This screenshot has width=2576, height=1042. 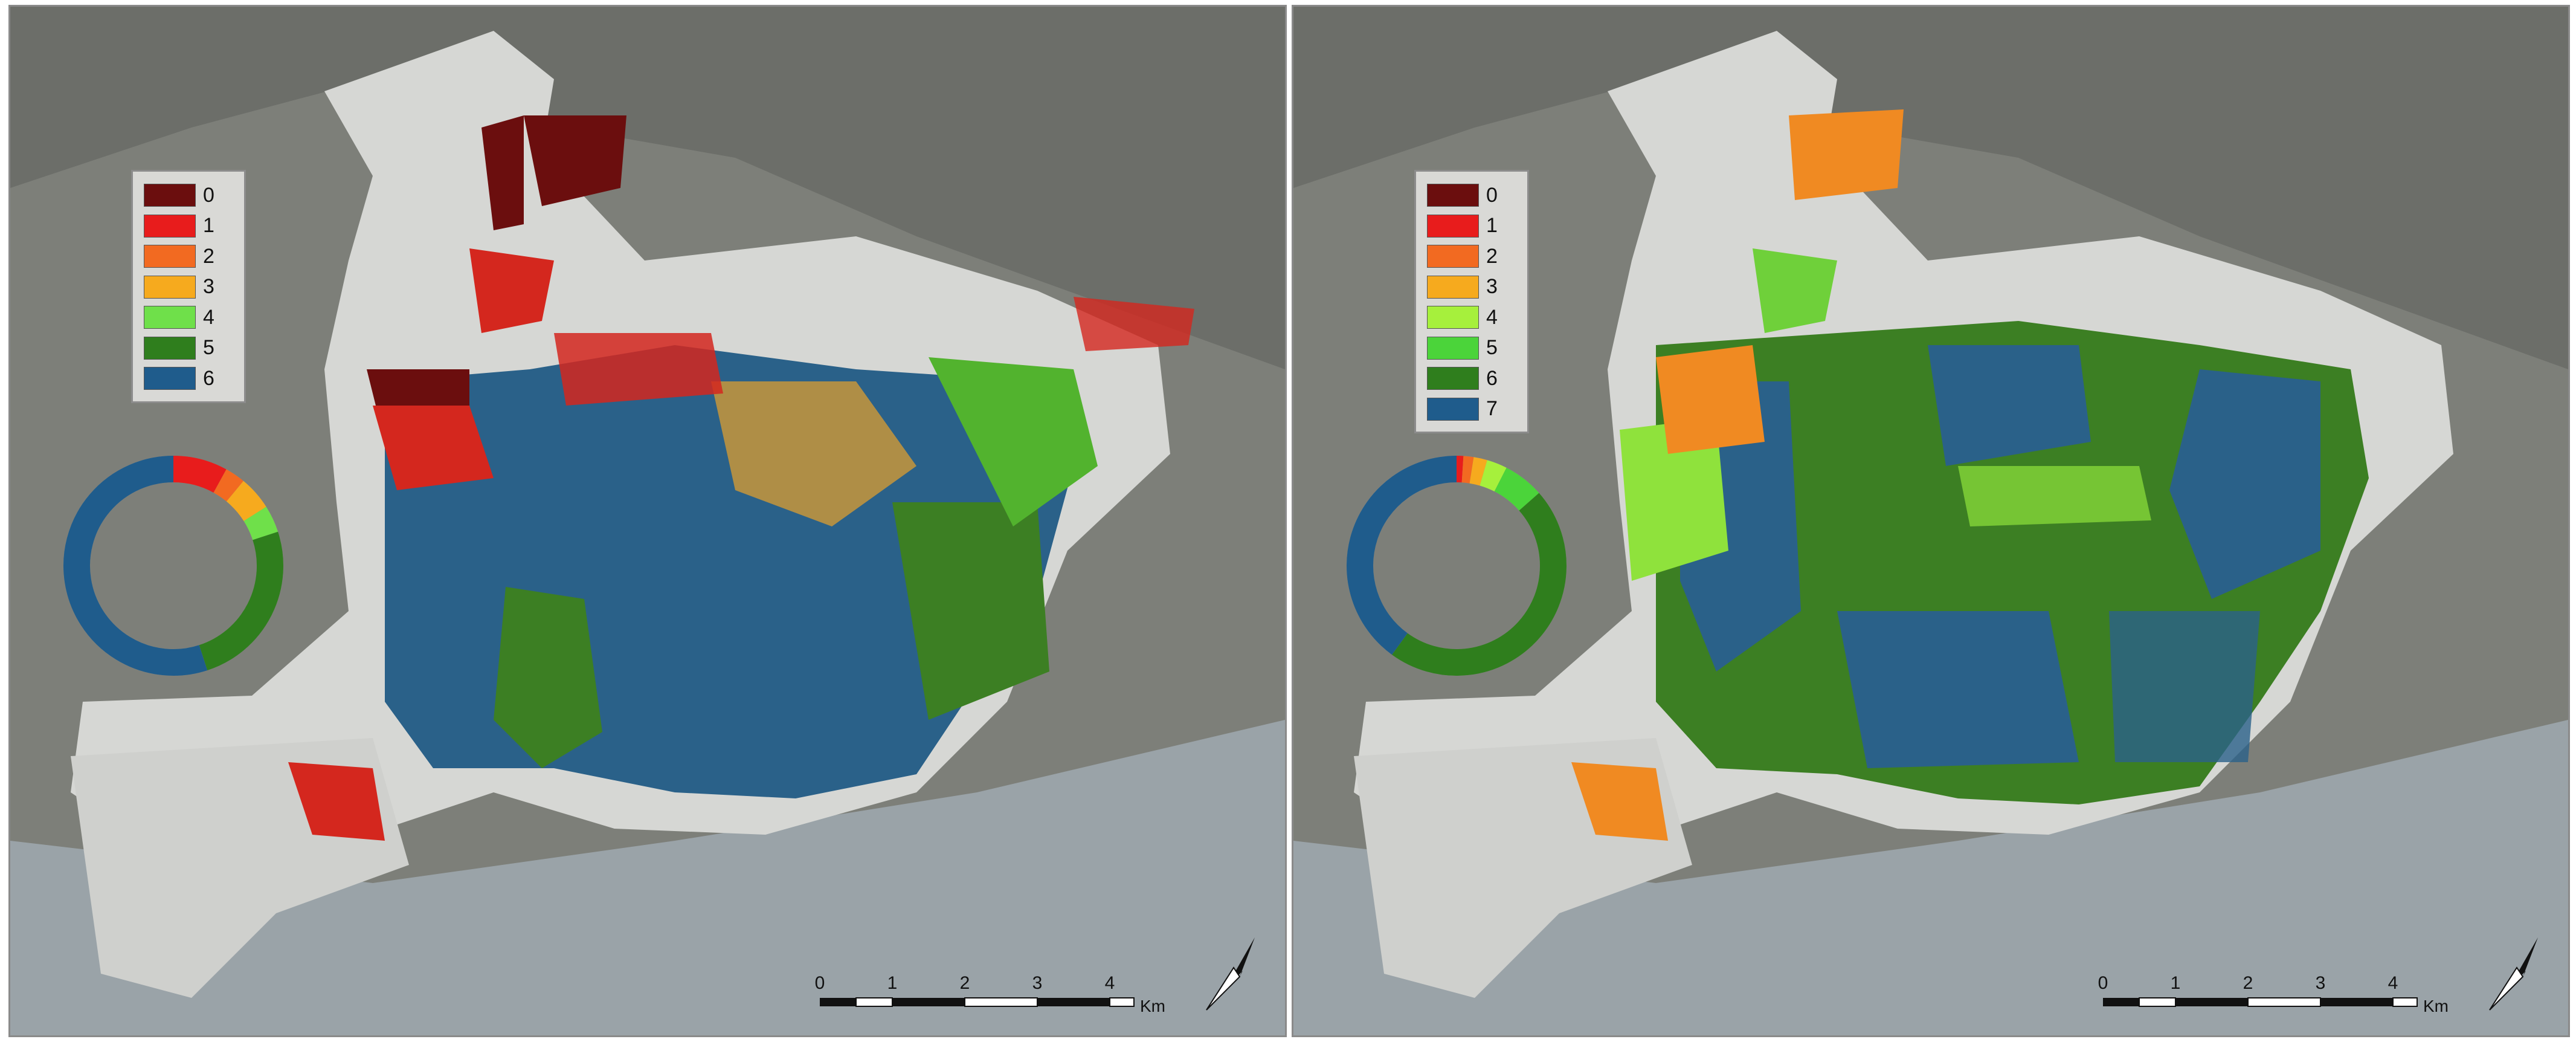 I want to click on legend-item: 3, so click(x=194, y=287).